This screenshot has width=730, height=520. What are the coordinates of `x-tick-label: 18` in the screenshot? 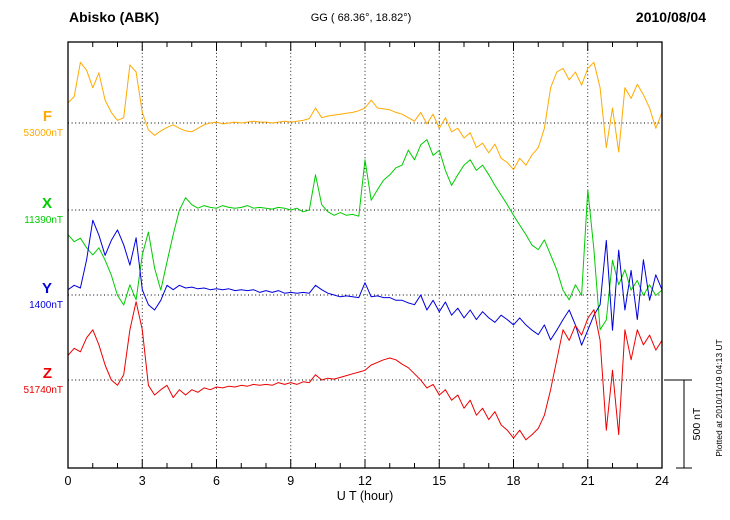 It's located at (514, 481).